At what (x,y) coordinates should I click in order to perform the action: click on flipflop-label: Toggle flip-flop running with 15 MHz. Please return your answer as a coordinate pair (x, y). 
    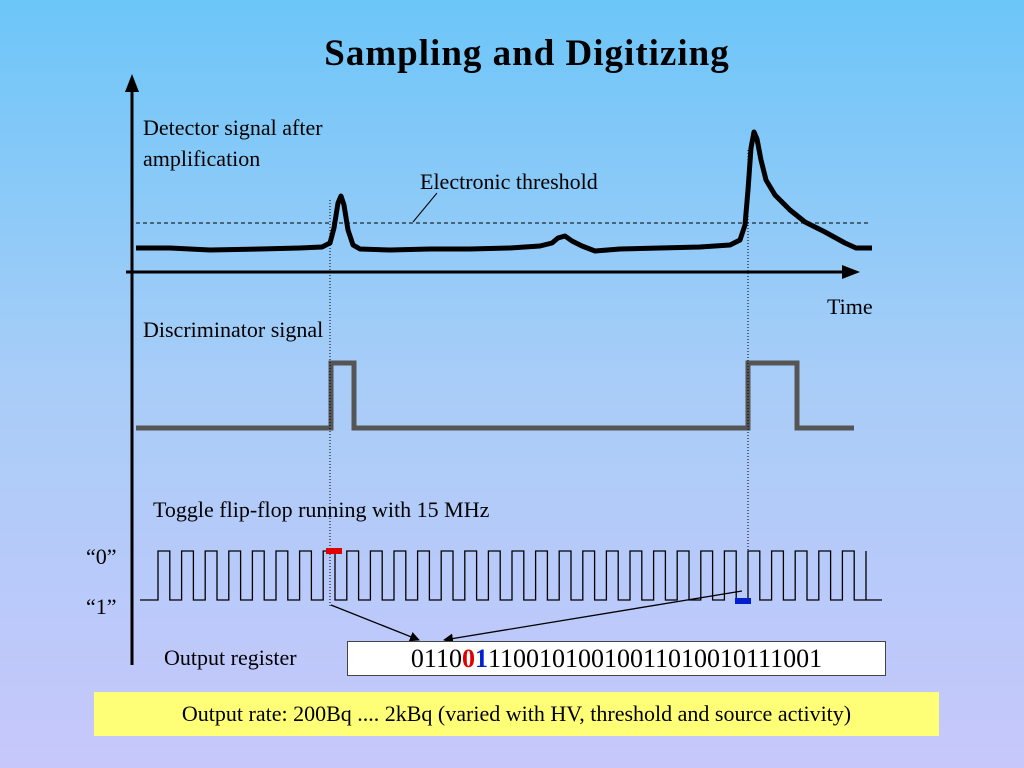
    Looking at the image, I should click on (321, 509).